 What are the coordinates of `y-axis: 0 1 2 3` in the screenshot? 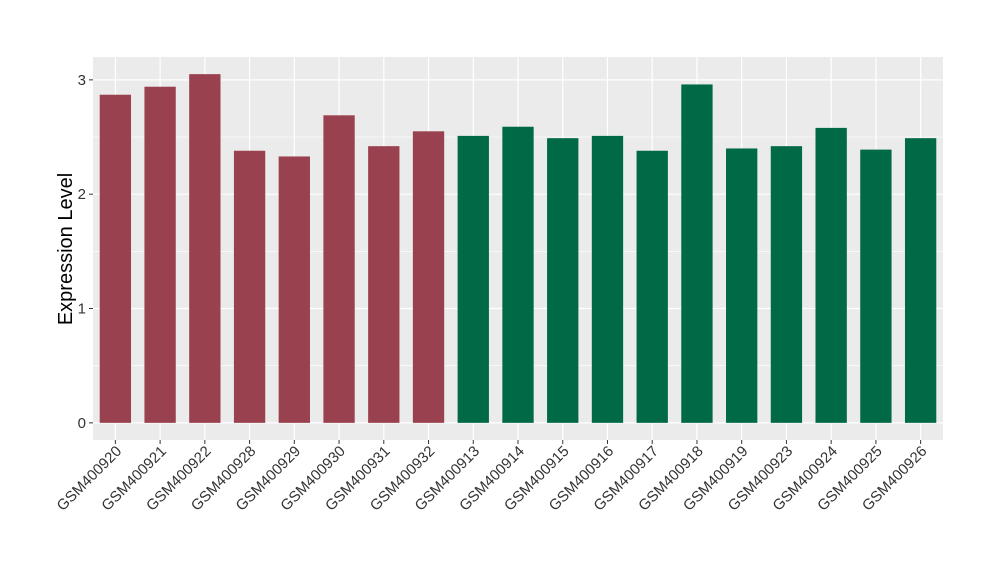 It's located at (85, 252).